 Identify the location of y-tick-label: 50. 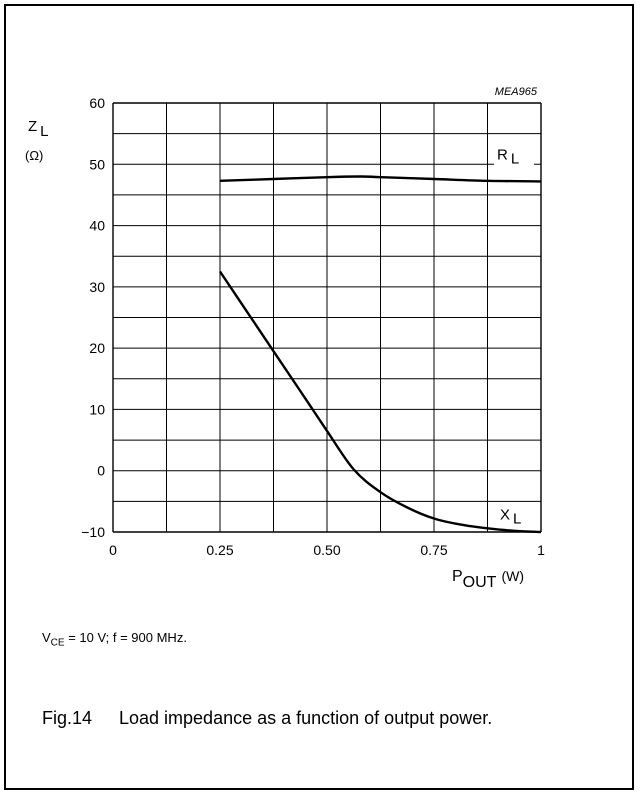
(97, 164).